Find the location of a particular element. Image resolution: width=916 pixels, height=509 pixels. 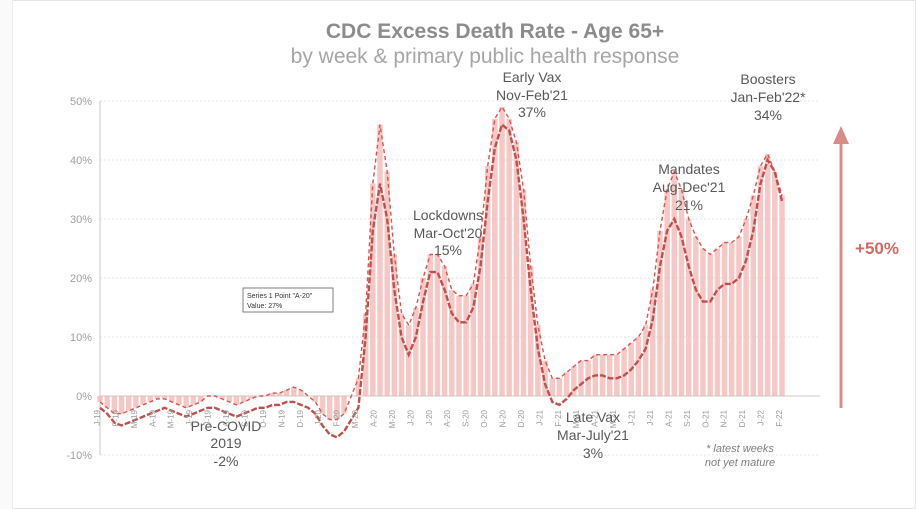

hover-tooltip: Series 1 Point "A-20" Value: 27% is located at coordinates (288, 300).